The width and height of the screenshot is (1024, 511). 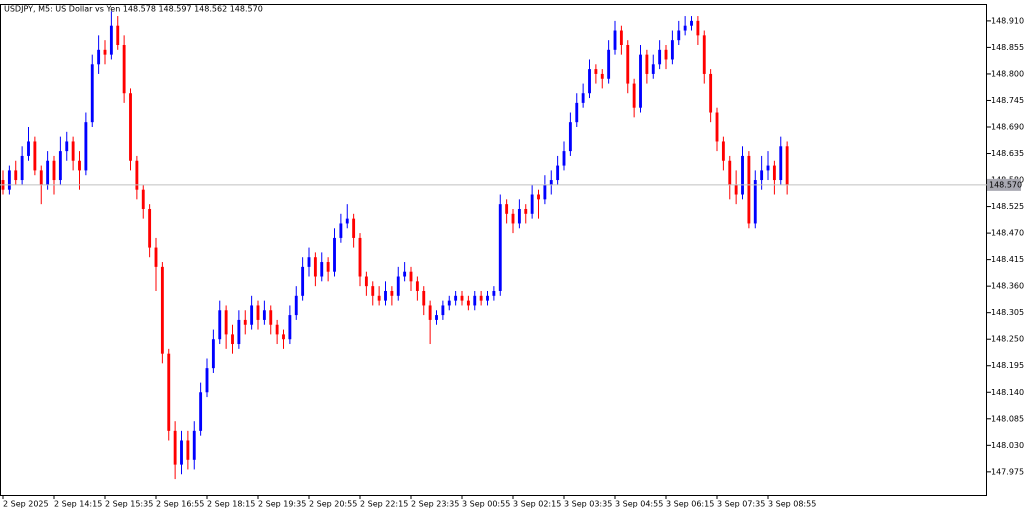 What do you see at coordinates (1007, 445) in the screenshot?
I see `y-tick-label: 148.030` at bounding box center [1007, 445].